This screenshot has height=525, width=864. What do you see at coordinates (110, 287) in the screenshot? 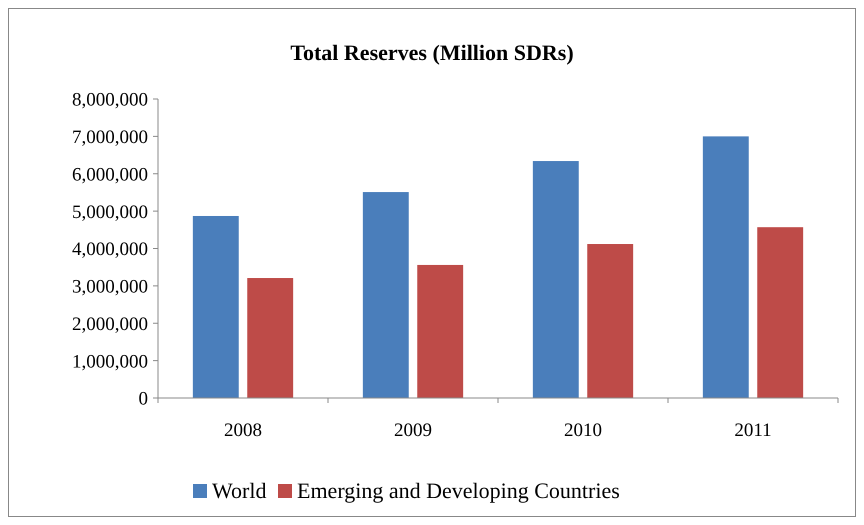
I see `y-tick-label: 3,000,000` at bounding box center [110, 287].